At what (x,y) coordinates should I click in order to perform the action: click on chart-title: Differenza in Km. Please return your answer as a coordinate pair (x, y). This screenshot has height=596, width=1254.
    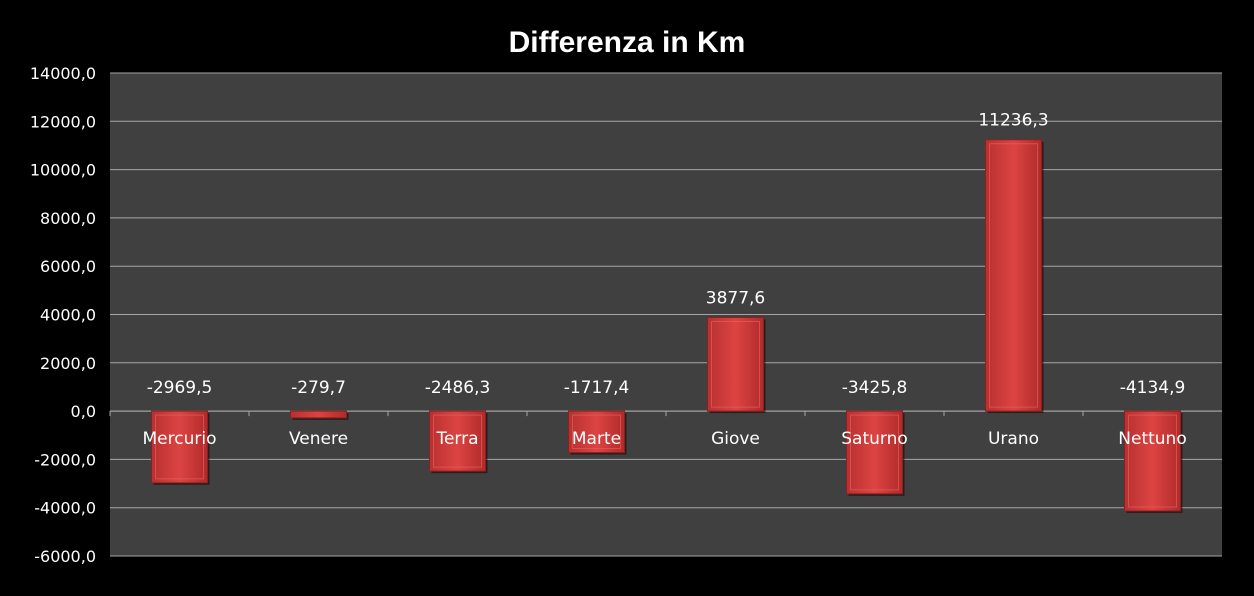
    Looking at the image, I should click on (627, 42).